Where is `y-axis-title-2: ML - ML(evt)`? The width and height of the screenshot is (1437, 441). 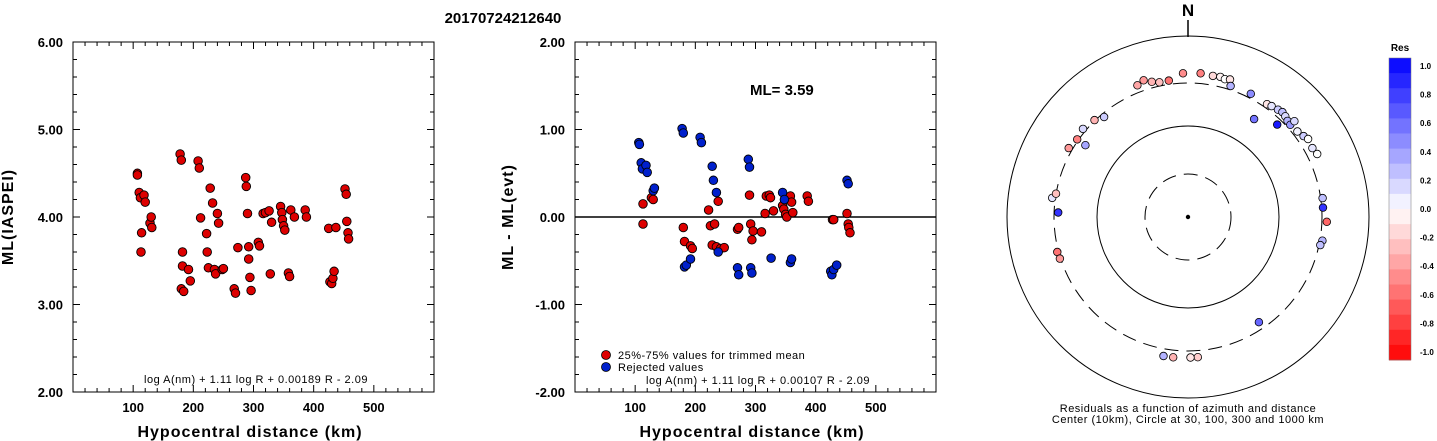 y-axis-title-2: ML - ML(evt) is located at coordinates (508, 217).